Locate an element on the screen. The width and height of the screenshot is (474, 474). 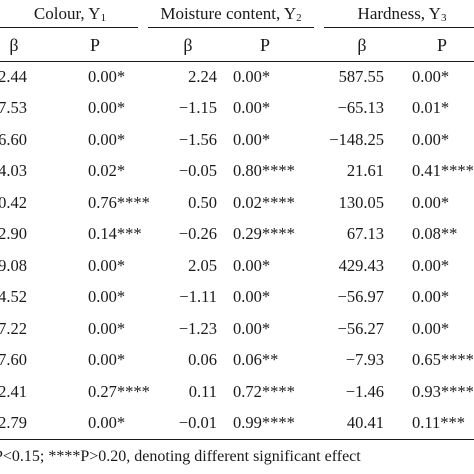
subheader-hardness-p: P is located at coordinates (441, 44).